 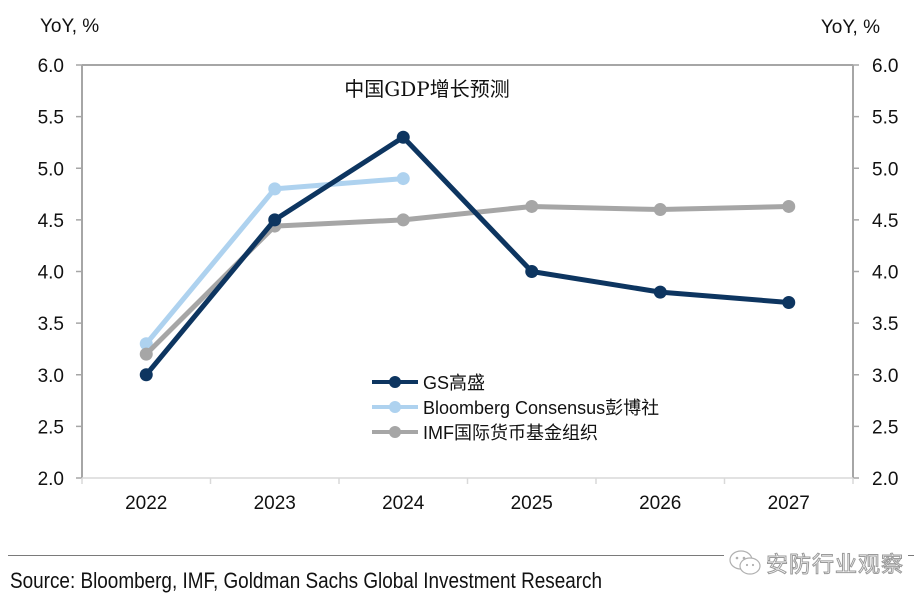 What do you see at coordinates (51, 479) in the screenshot?
I see `y-tick-label-left: 2.0` at bounding box center [51, 479].